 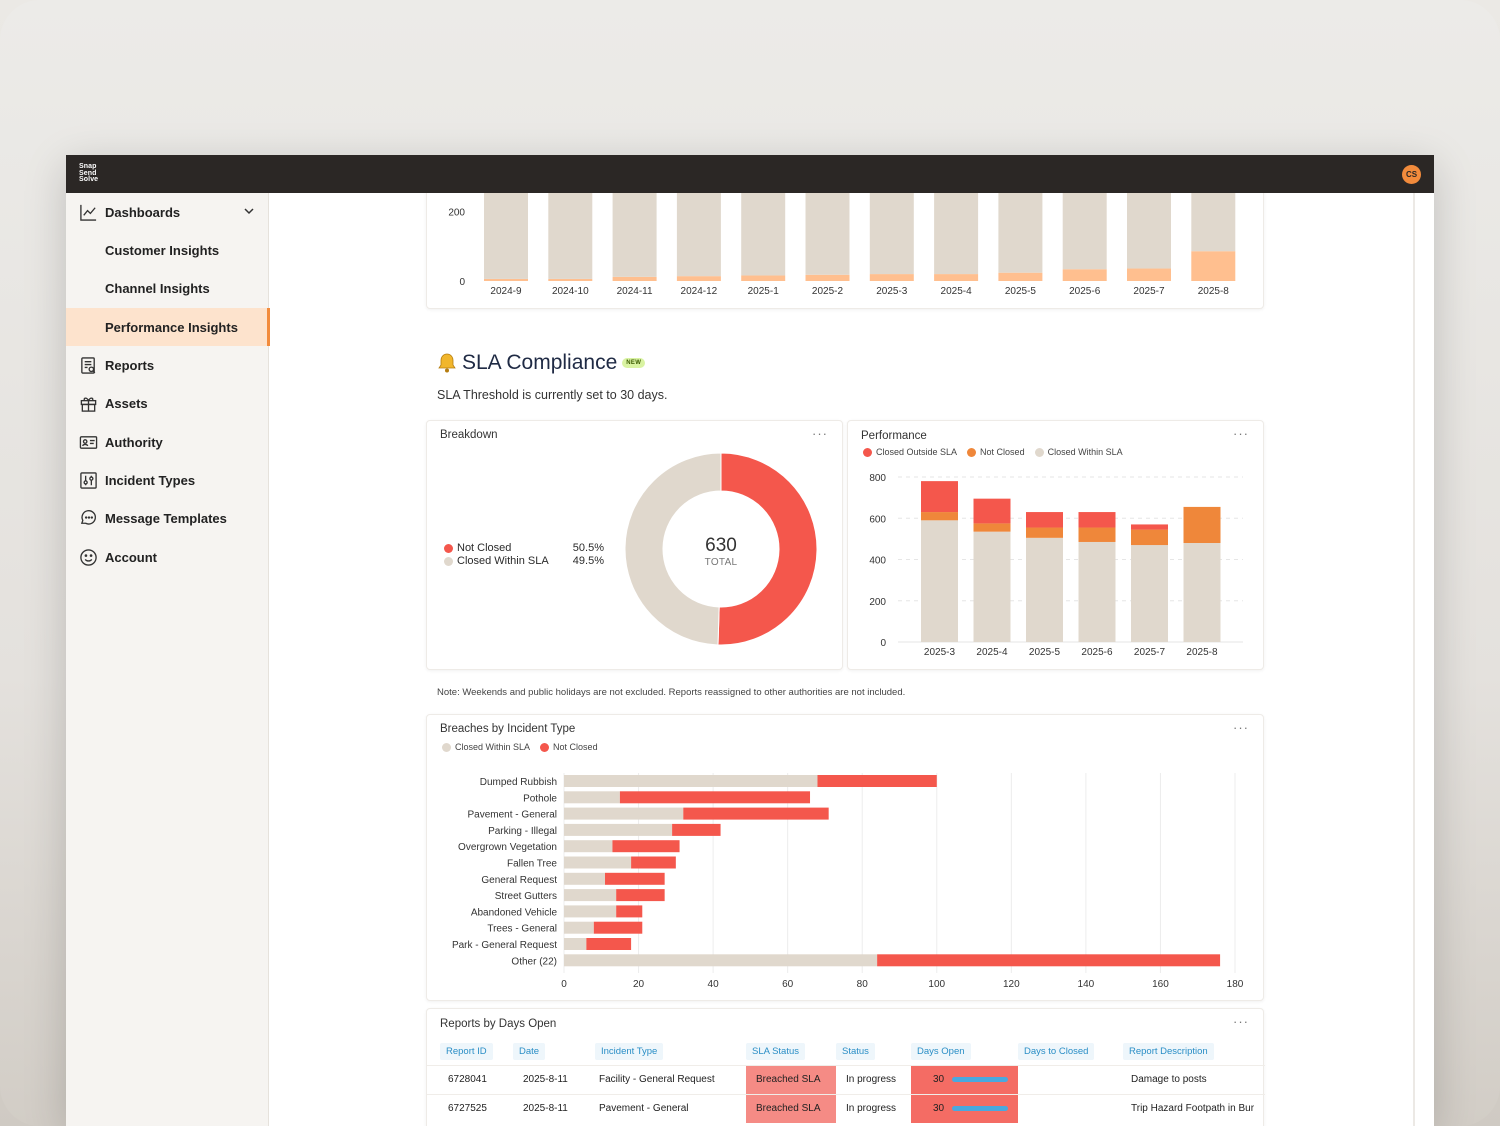 I want to click on report-id-link: 6727525, so click(x=470, y=1108).